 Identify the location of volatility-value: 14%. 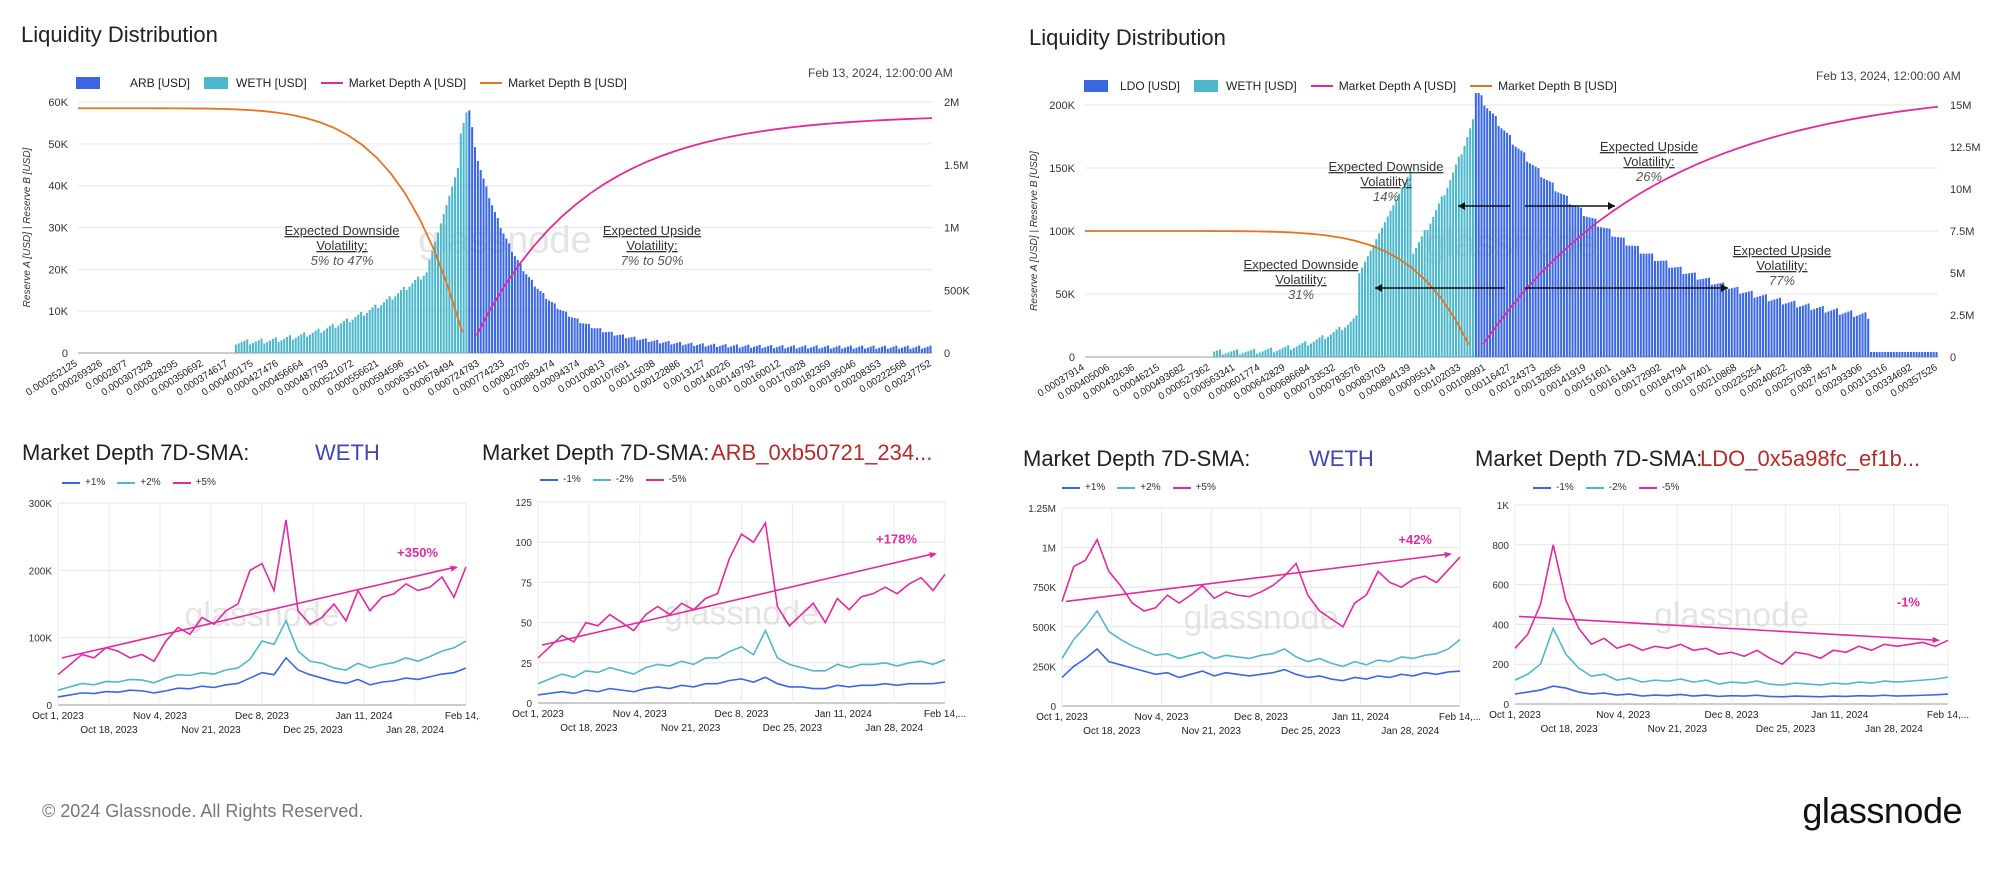
(1386, 196).